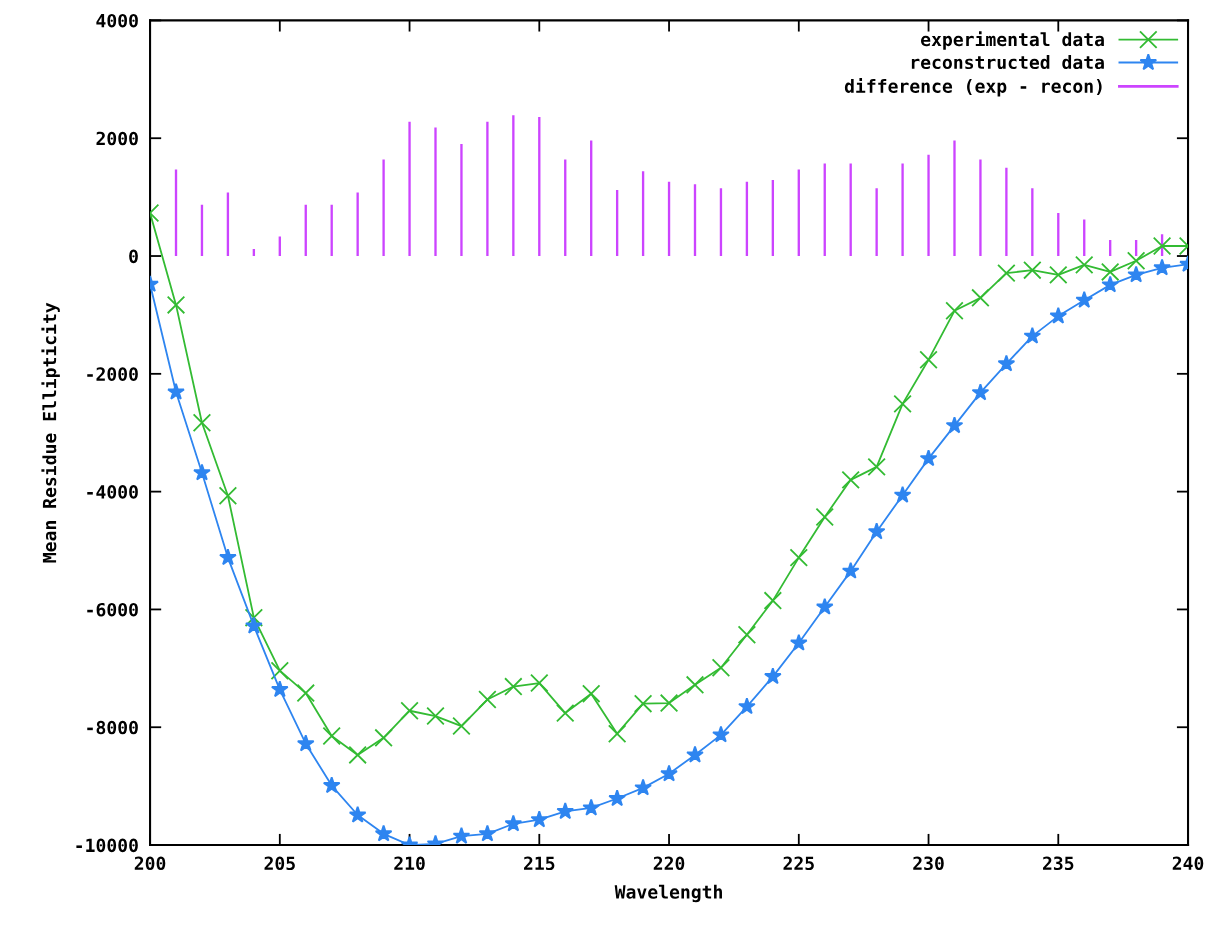 The height and width of the screenshot is (928, 1221). I want to click on x-tick-label: 220, so click(669, 863).